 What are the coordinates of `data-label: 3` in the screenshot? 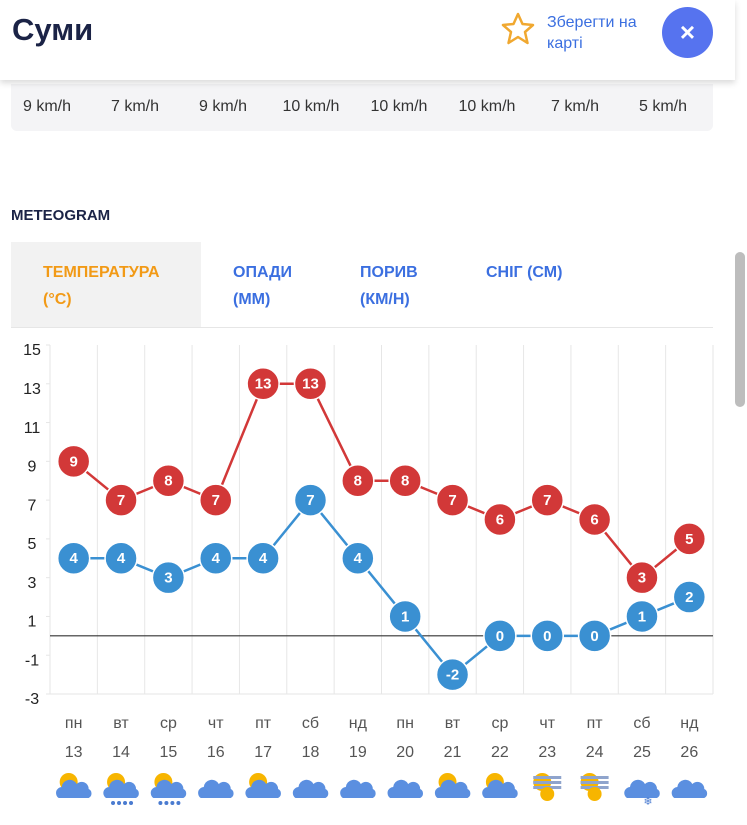 It's located at (642, 578).